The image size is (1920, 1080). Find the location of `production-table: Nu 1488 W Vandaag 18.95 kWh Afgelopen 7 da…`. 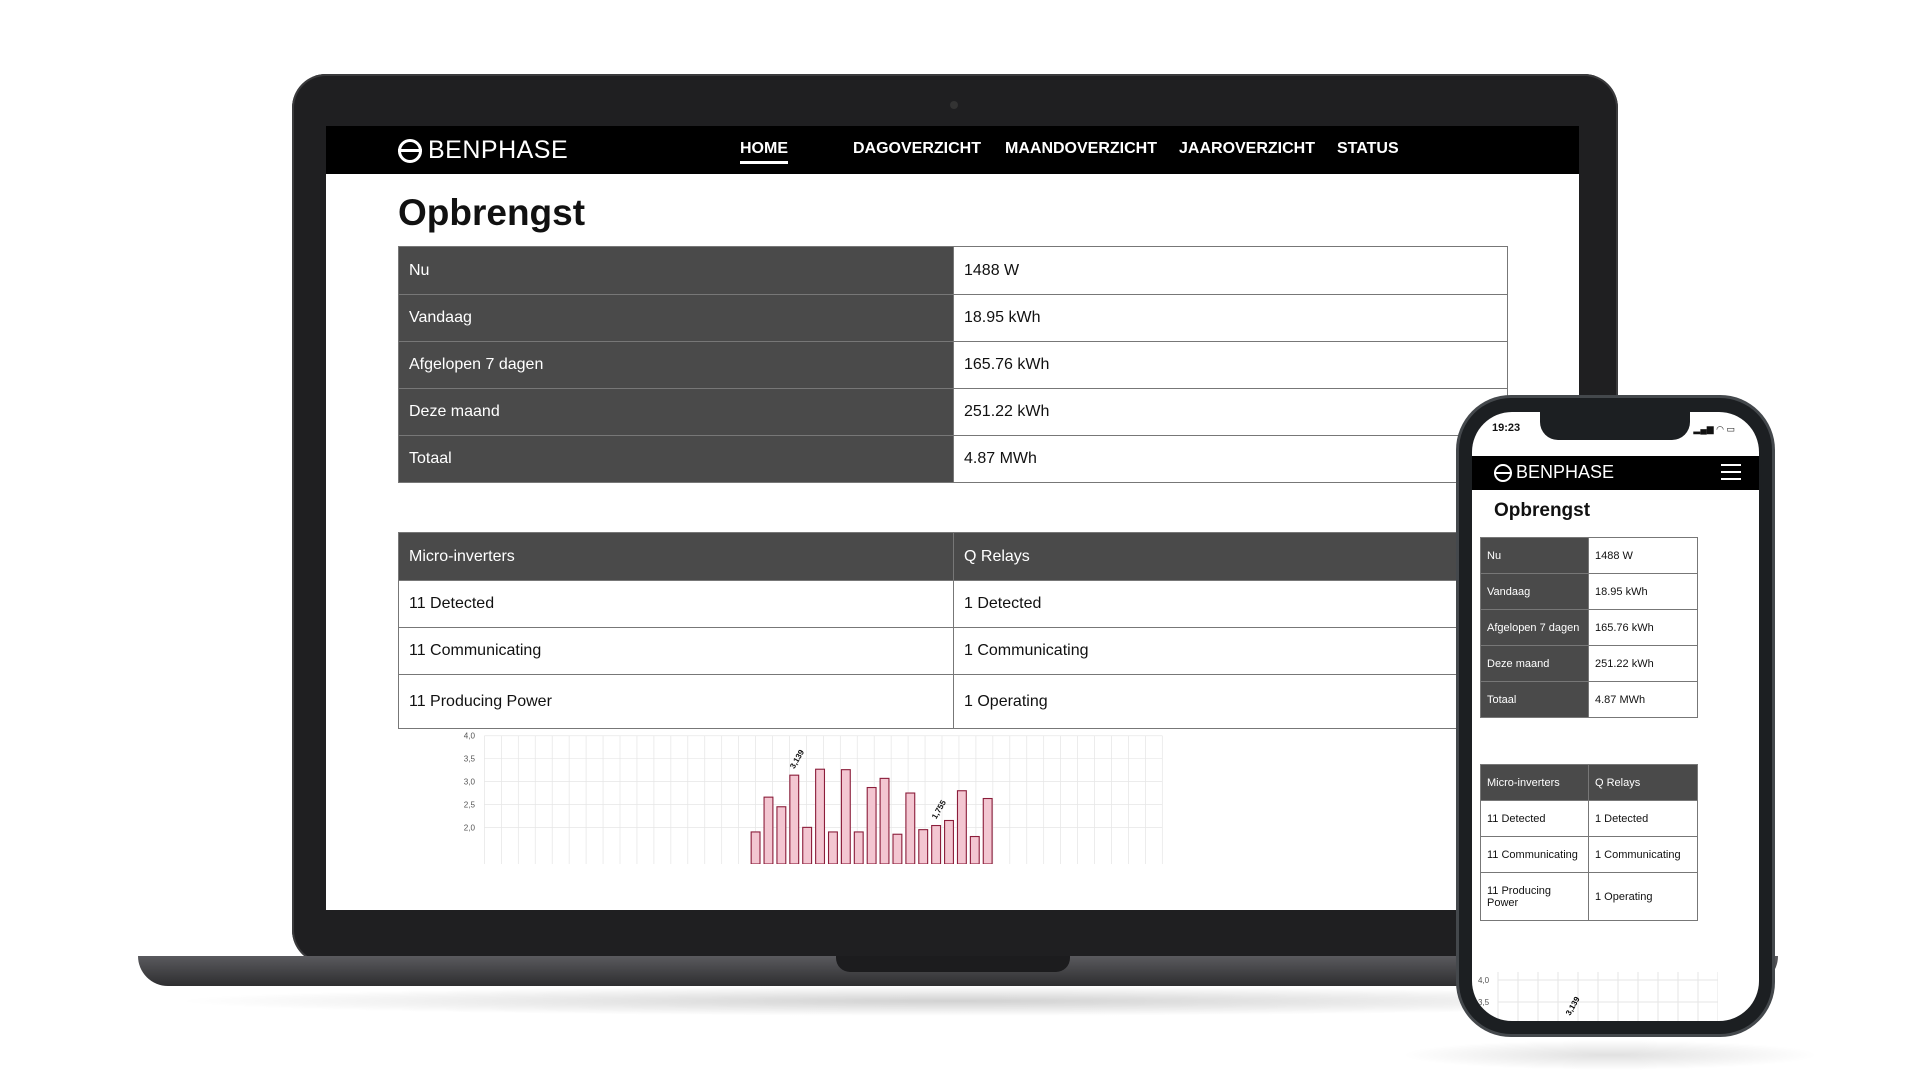

production-table: Nu 1488 W Vandaag 18.95 kWh Afgelopen 7 da… is located at coordinates (1589, 627).